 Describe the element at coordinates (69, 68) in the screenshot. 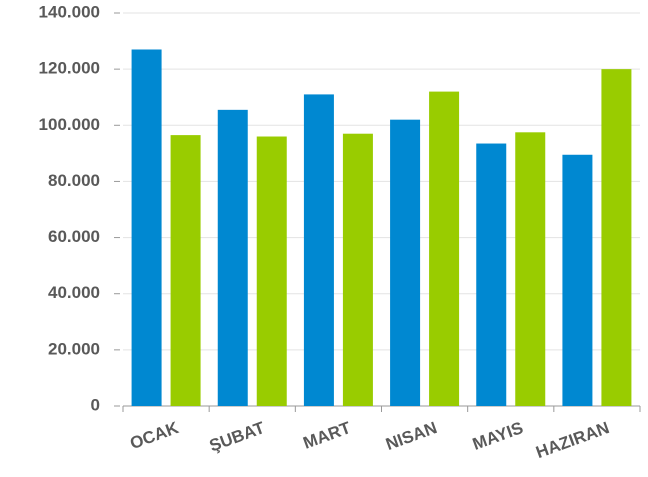

I see `y-tick-label: 120.000` at that location.